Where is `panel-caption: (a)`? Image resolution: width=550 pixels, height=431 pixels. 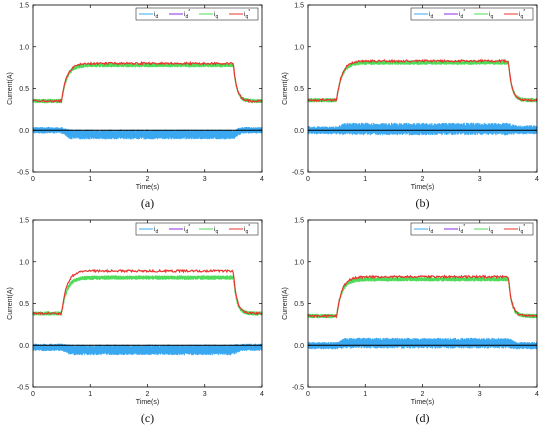 panel-caption: (a) is located at coordinates (147, 203).